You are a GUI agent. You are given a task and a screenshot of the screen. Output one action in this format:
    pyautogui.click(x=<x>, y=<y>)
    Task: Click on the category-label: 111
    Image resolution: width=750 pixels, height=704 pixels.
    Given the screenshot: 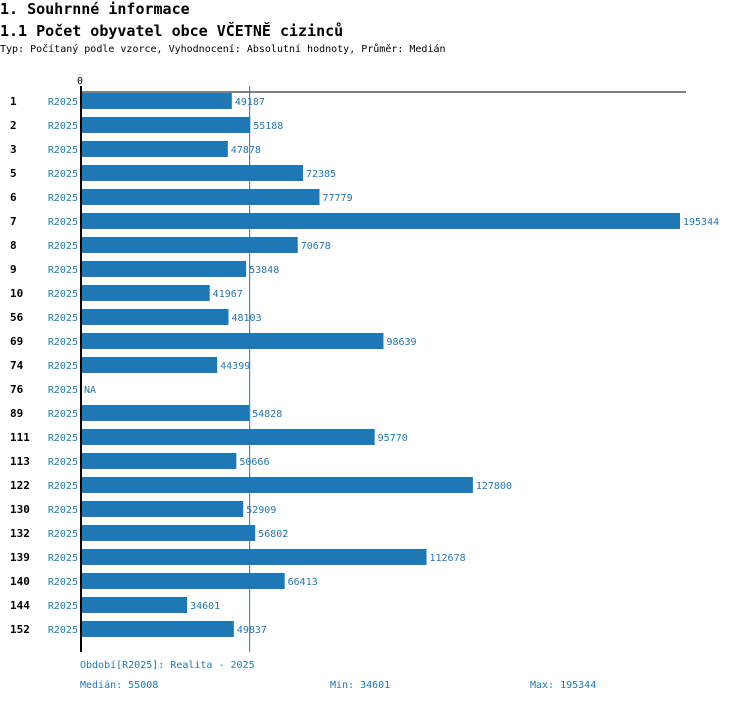 What is the action you would take?
    pyautogui.click(x=20, y=437)
    